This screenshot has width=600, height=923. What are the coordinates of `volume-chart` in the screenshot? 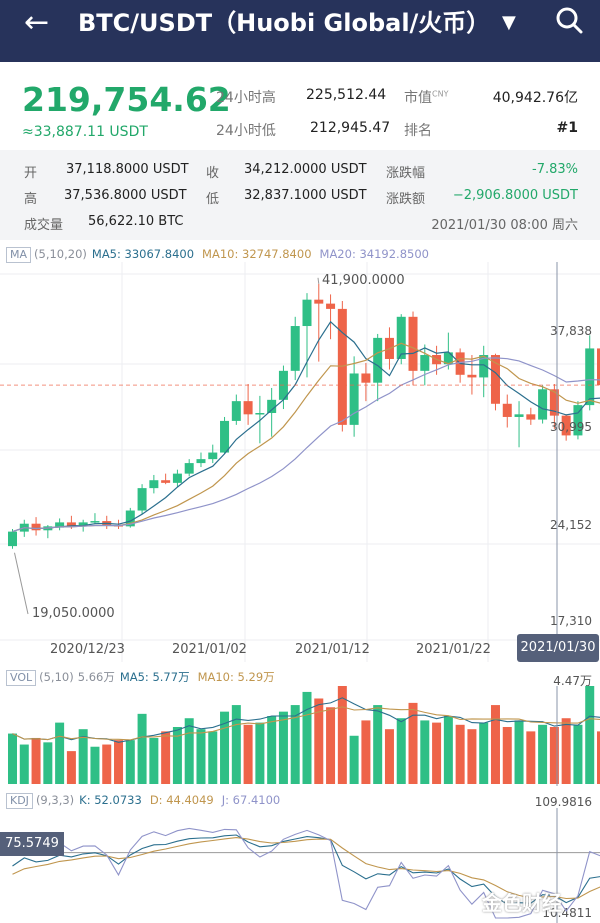 It's located at (300, 736).